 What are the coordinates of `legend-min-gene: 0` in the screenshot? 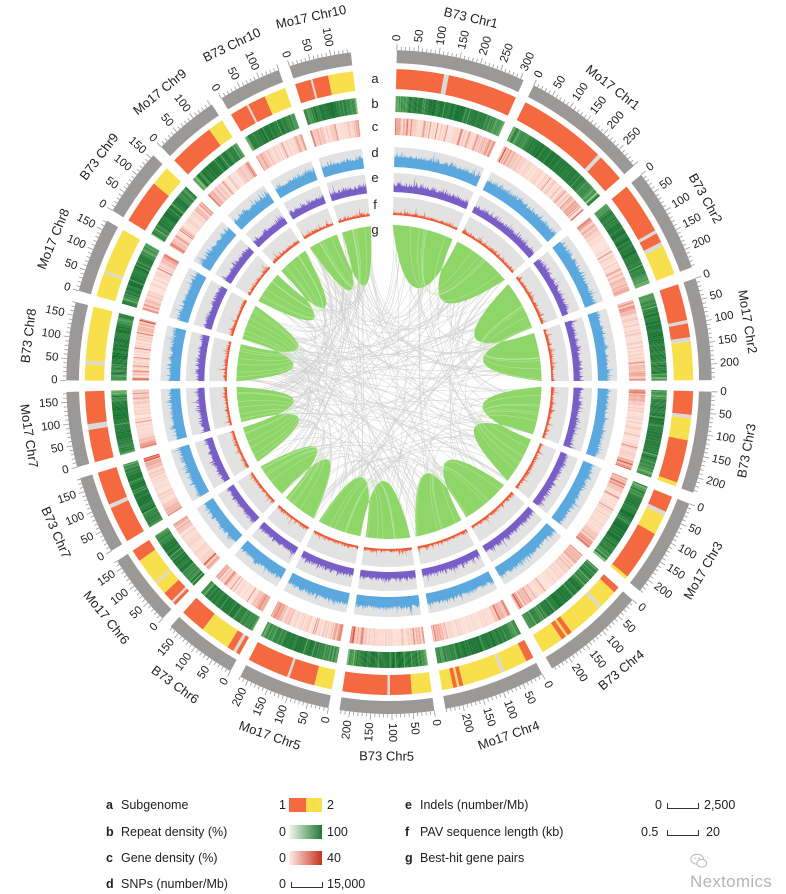 It's located at (282, 858).